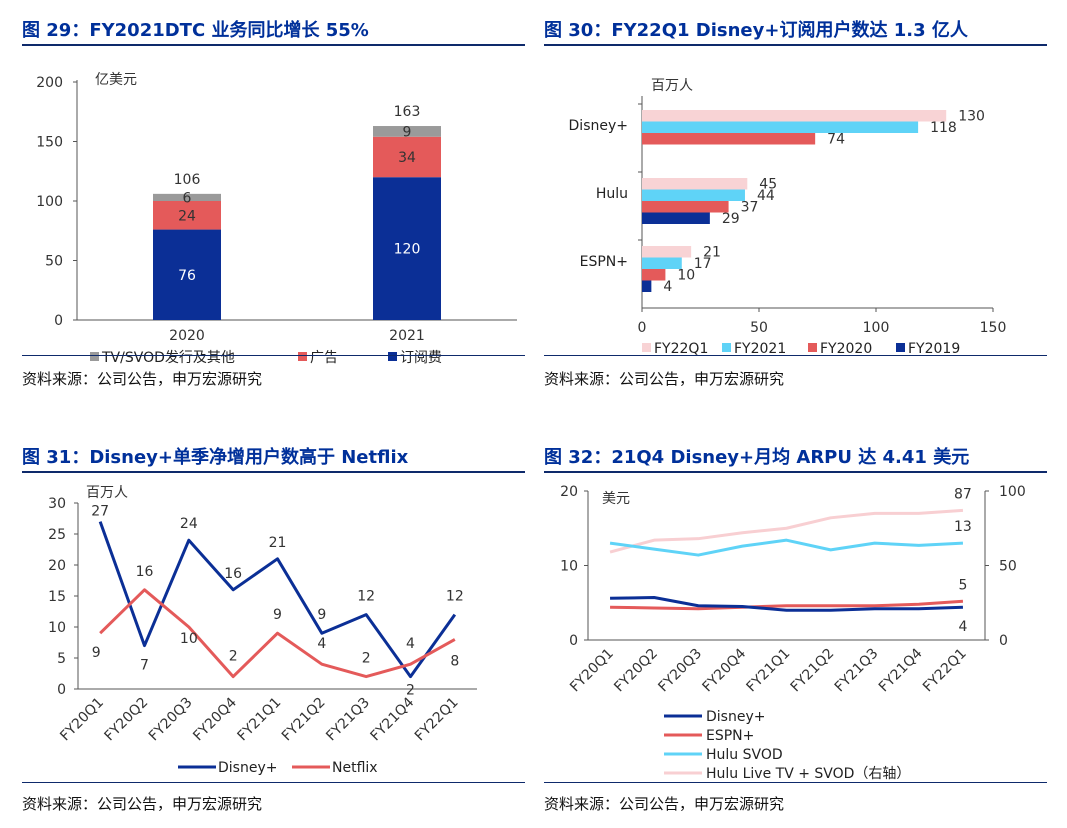 The image size is (1067, 828). I want to click on data-label: 37, so click(750, 208).